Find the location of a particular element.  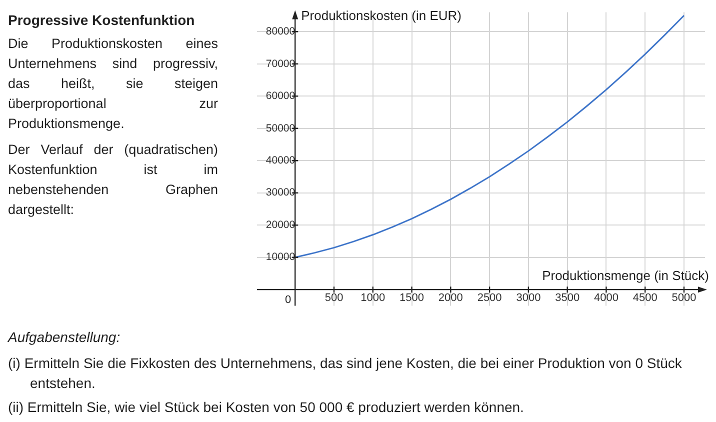

x-tick-label: 2000 is located at coordinates (450, 298).